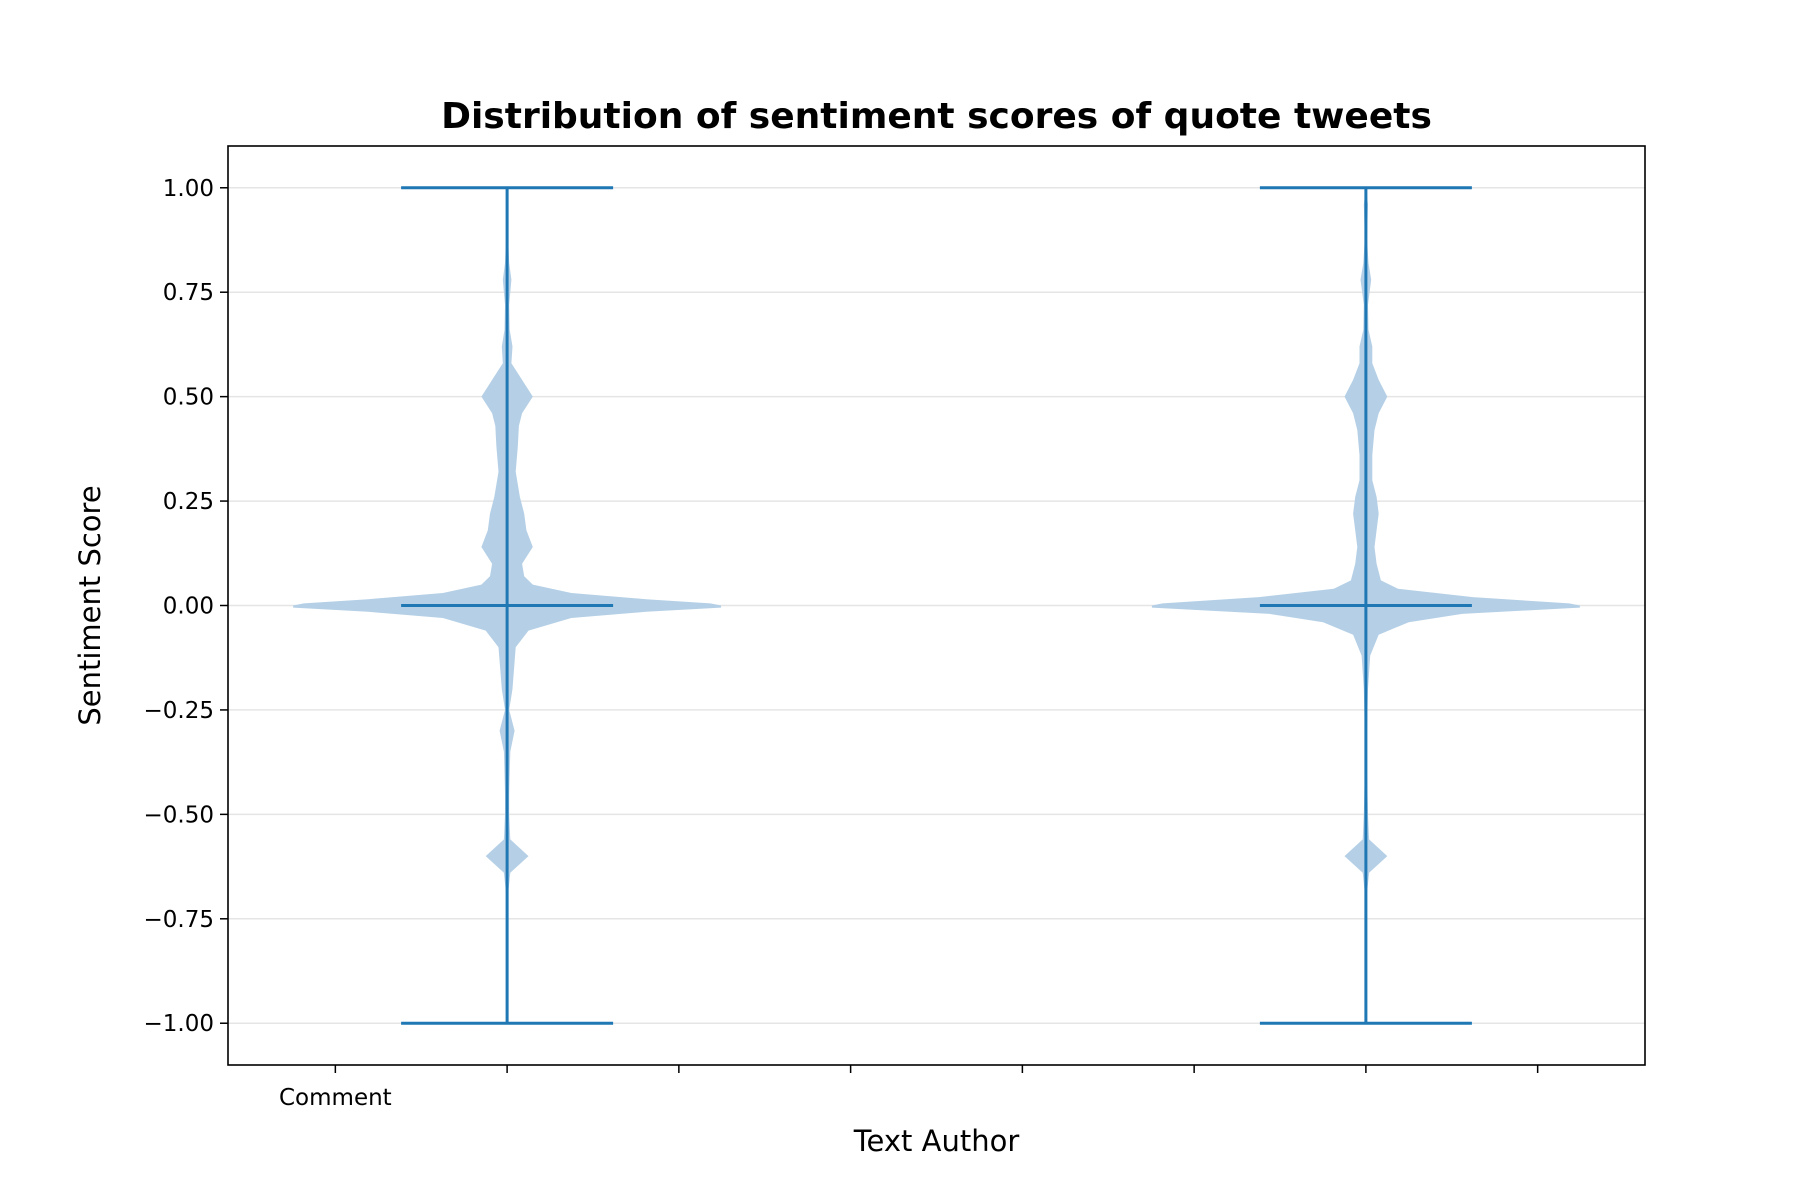 Image resolution: width=1800 pixels, height=1200 pixels. Describe the element at coordinates (188, 189) in the screenshot. I see `y-tick-label: 1.00` at that location.